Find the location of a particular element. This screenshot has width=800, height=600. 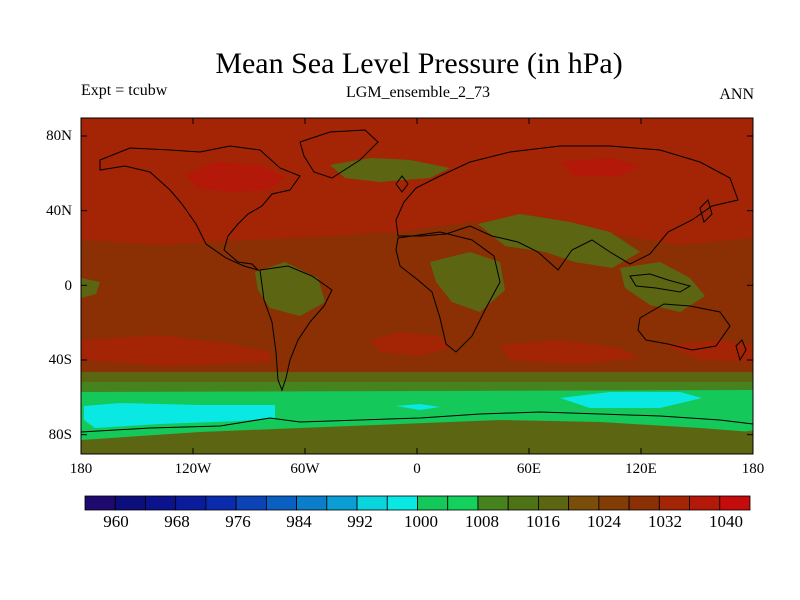

coast-north-america is located at coordinates (200, 208).